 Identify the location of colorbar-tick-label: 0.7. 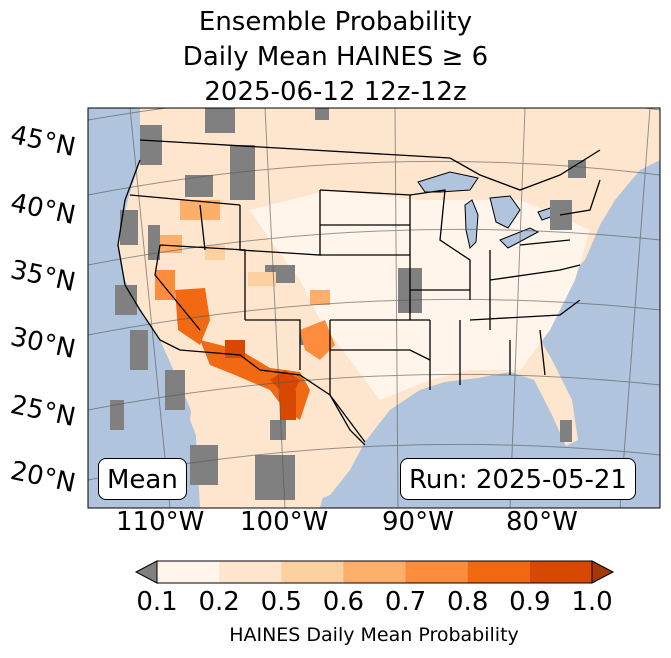
(405, 602).